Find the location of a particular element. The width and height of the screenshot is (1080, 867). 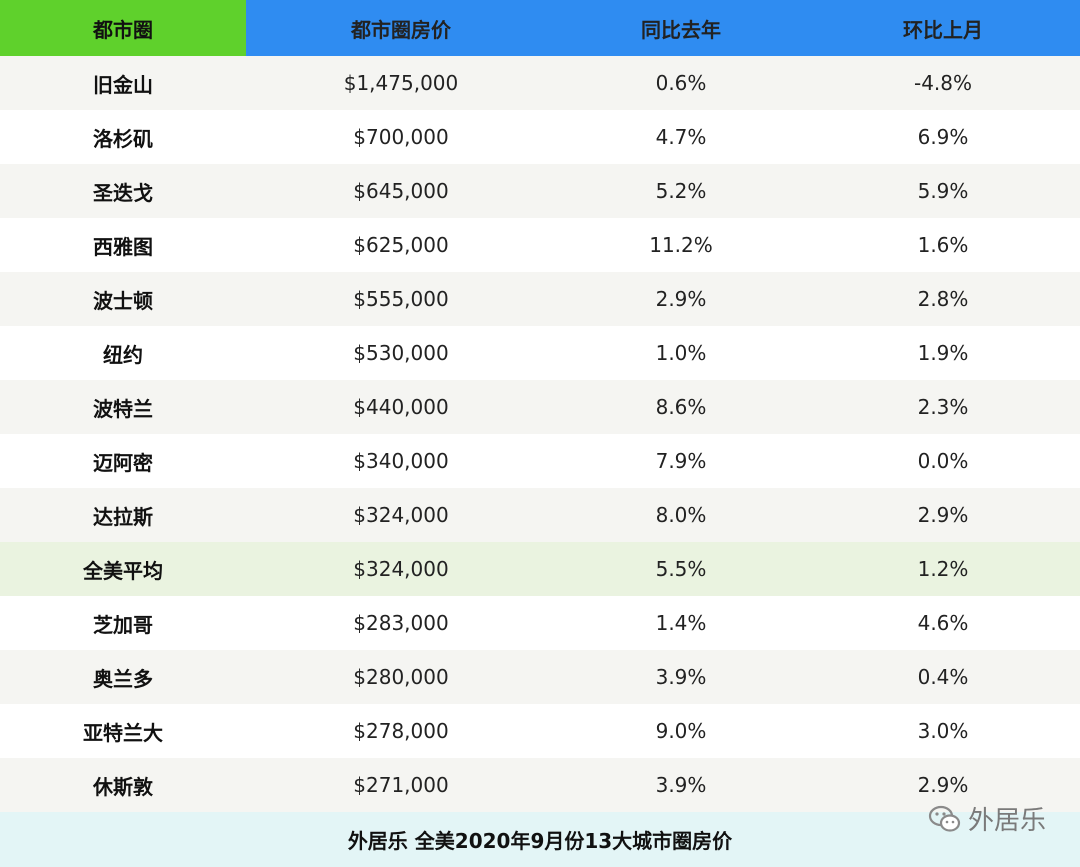

metro-name: 圣迭戈 is located at coordinates (123, 192).